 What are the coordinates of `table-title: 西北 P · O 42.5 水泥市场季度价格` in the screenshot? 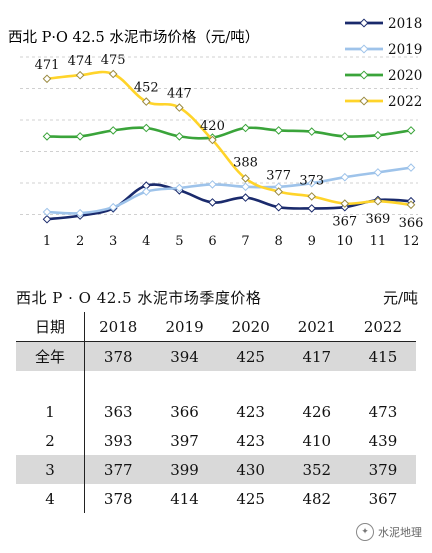 It's located at (139, 298).